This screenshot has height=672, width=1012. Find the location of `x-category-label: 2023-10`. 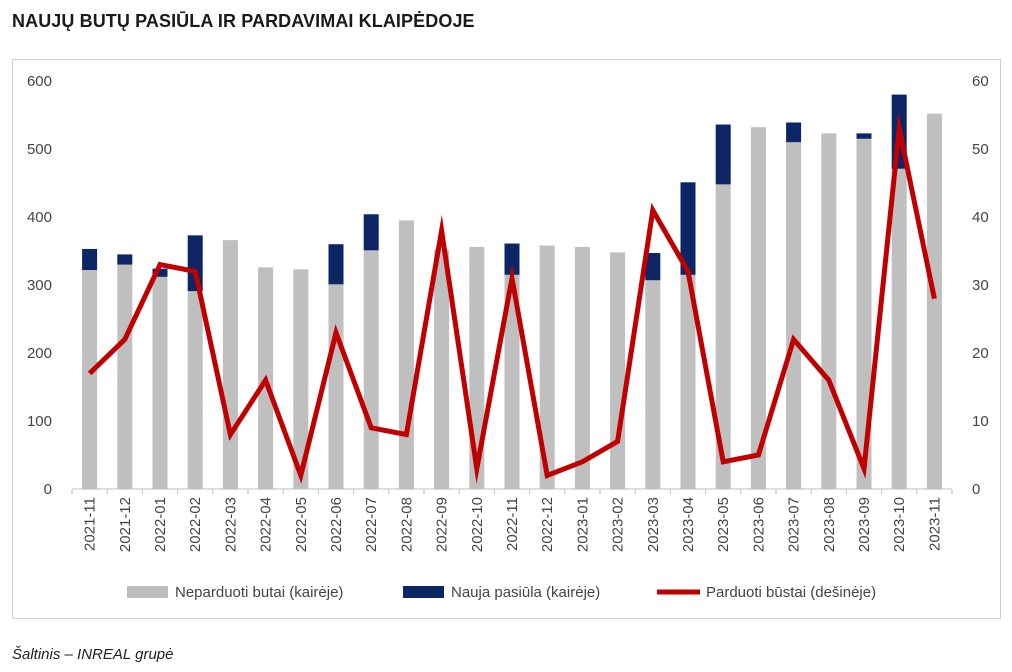

x-category-label: 2023-10 is located at coordinates (899, 524).